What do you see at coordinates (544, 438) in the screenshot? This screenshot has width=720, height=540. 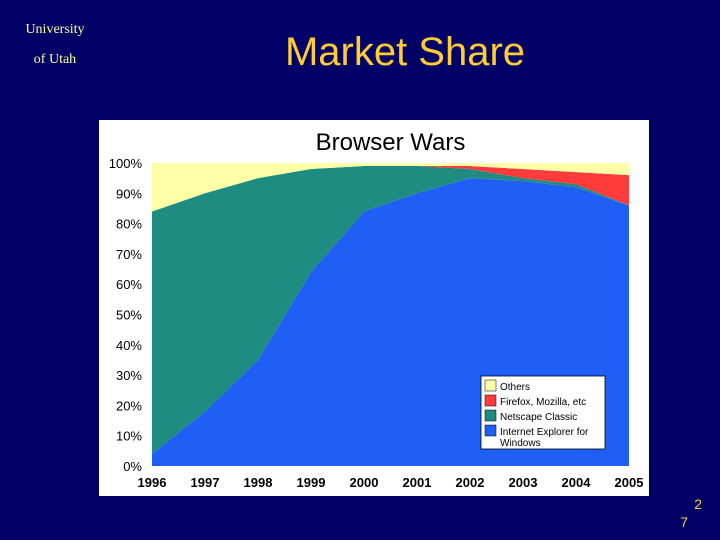 I see `legend-label: Internet Explorer for Windows` at bounding box center [544, 438].